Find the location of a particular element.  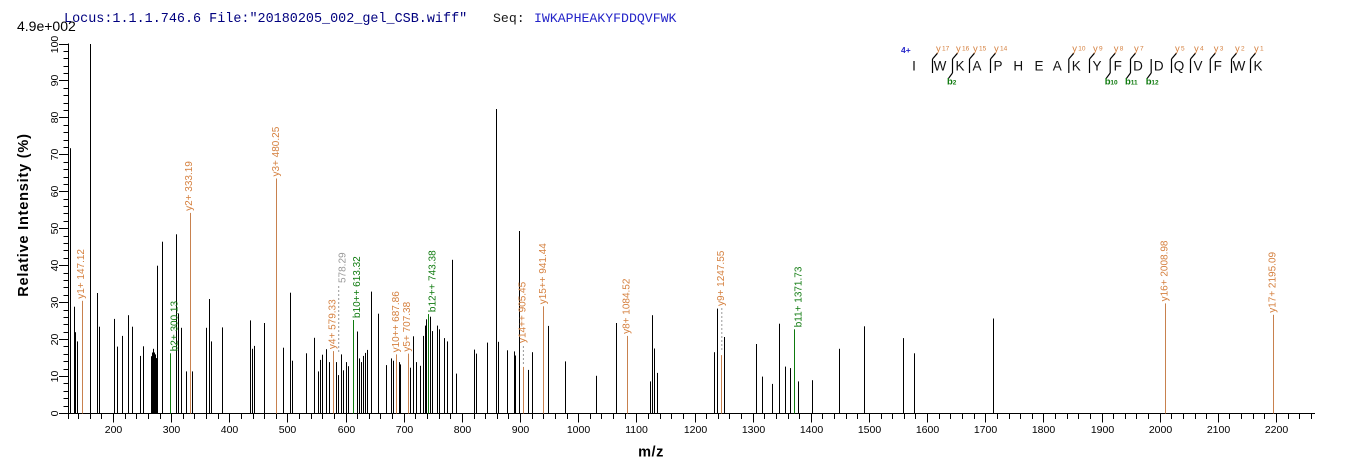

svg-text: b2+ 300.13 is located at coordinates (175, 326).